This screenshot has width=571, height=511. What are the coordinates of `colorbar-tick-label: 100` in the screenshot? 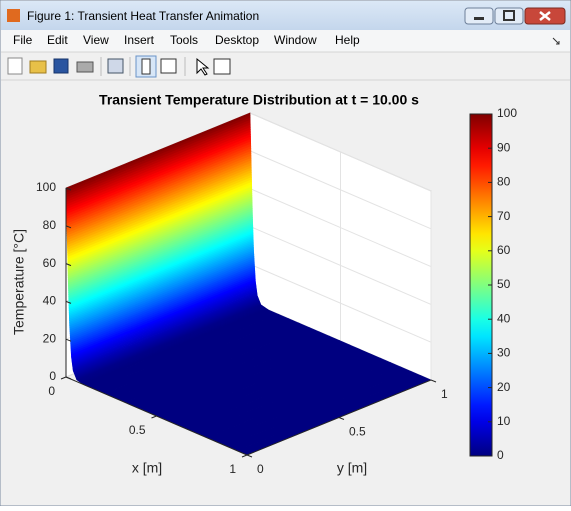 It's located at (507, 113).